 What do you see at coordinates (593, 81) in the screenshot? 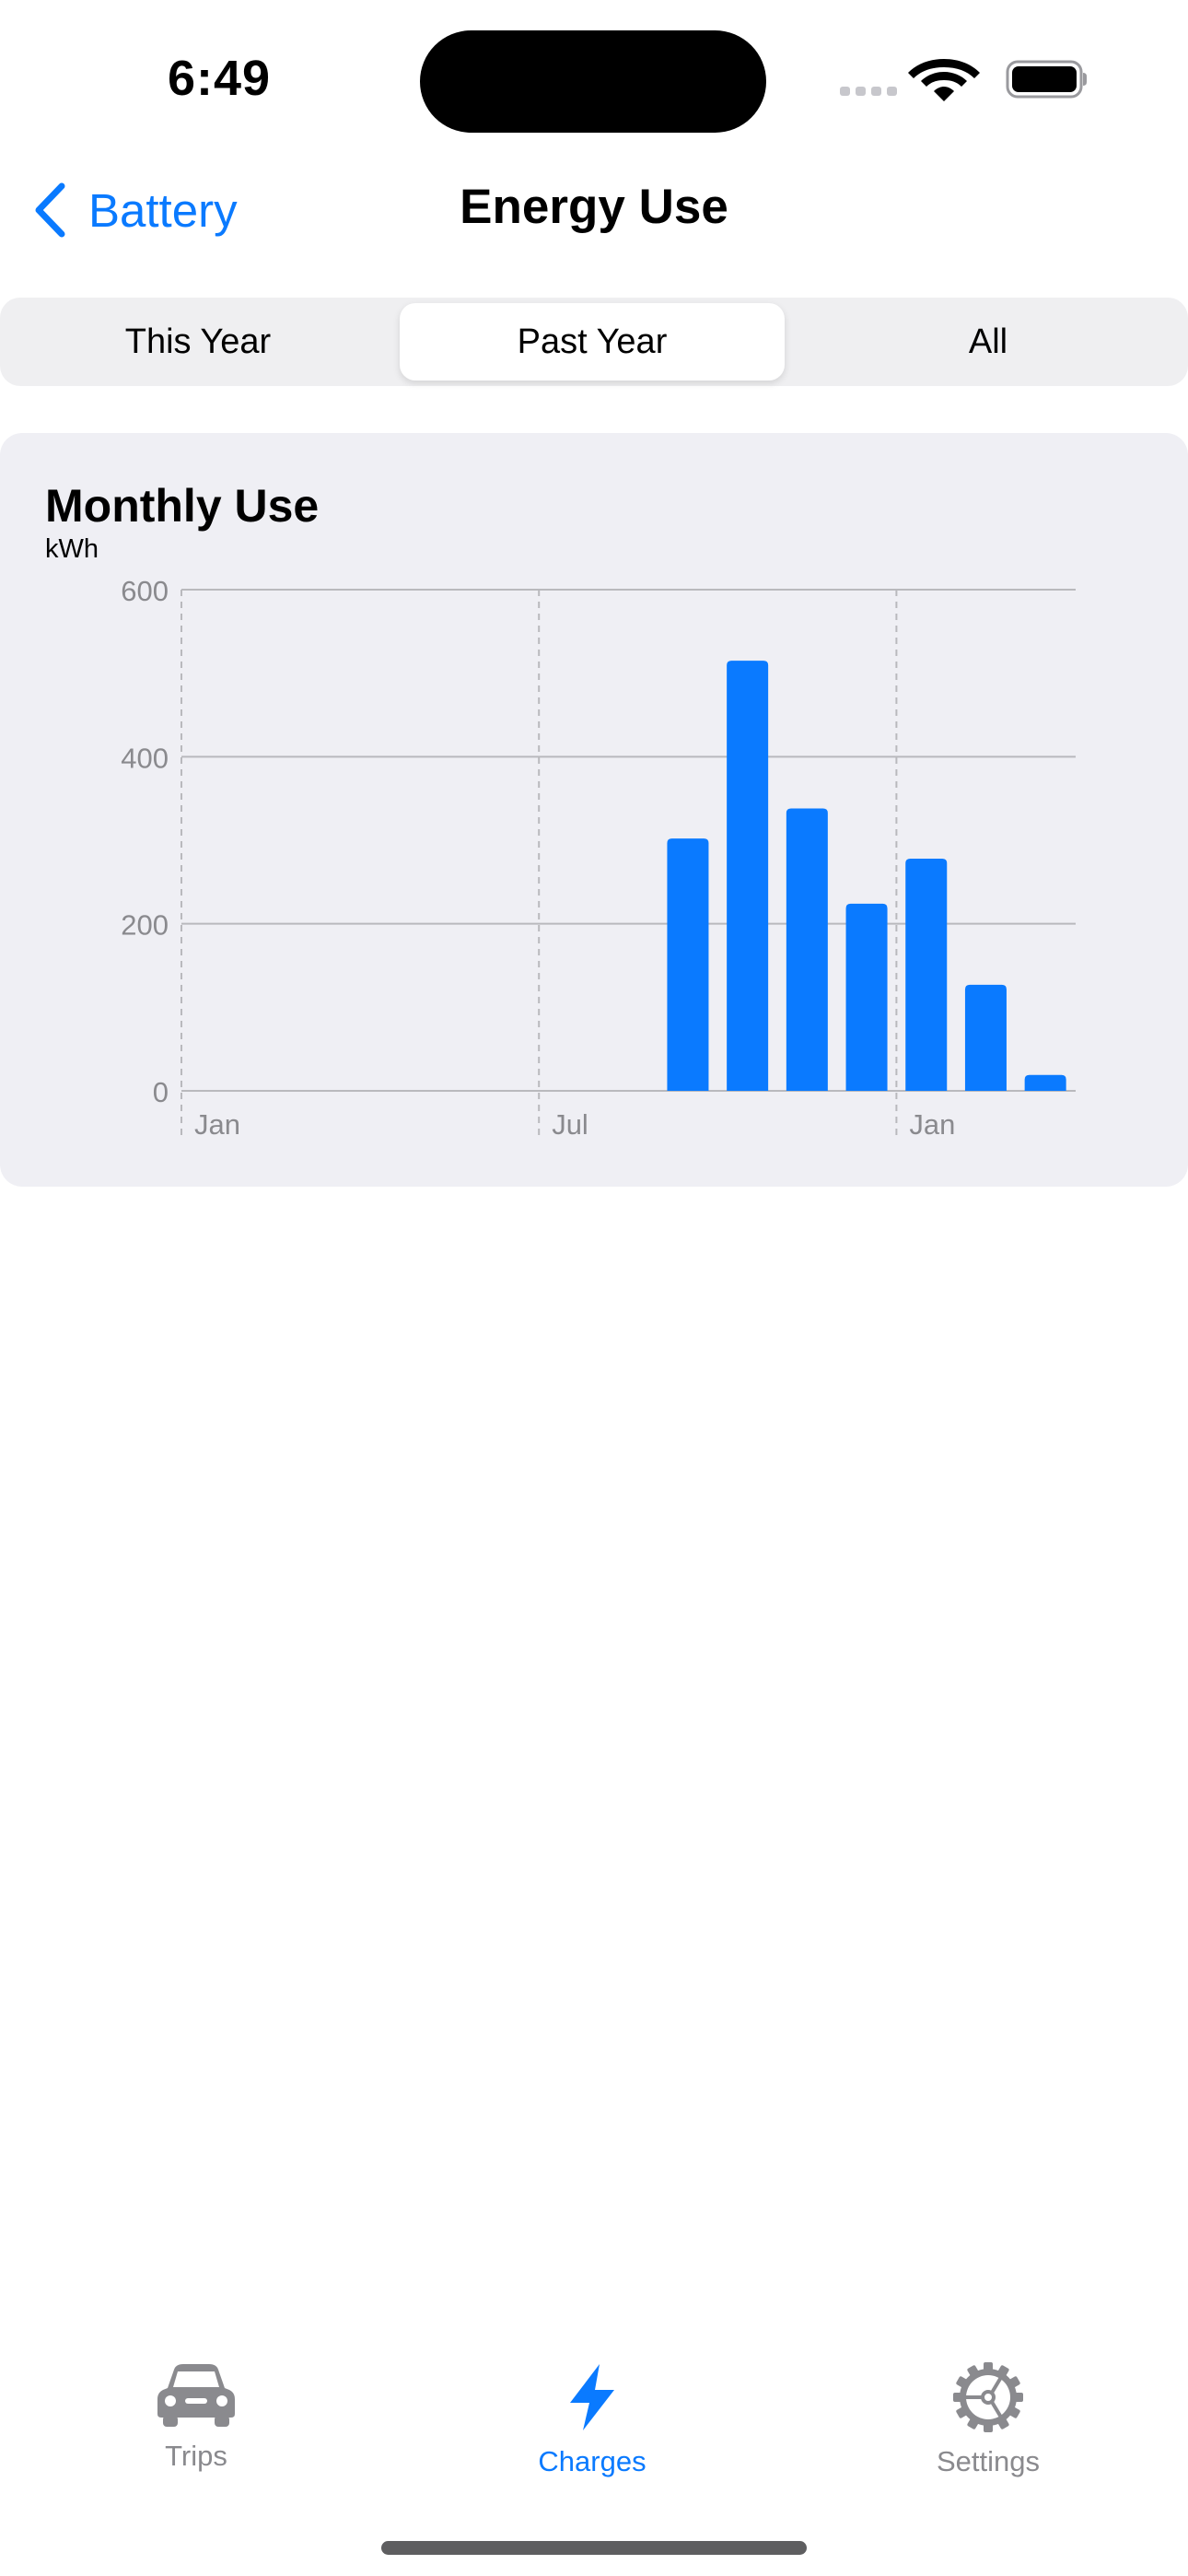
I see `dynamic-island` at bounding box center [593, 81].